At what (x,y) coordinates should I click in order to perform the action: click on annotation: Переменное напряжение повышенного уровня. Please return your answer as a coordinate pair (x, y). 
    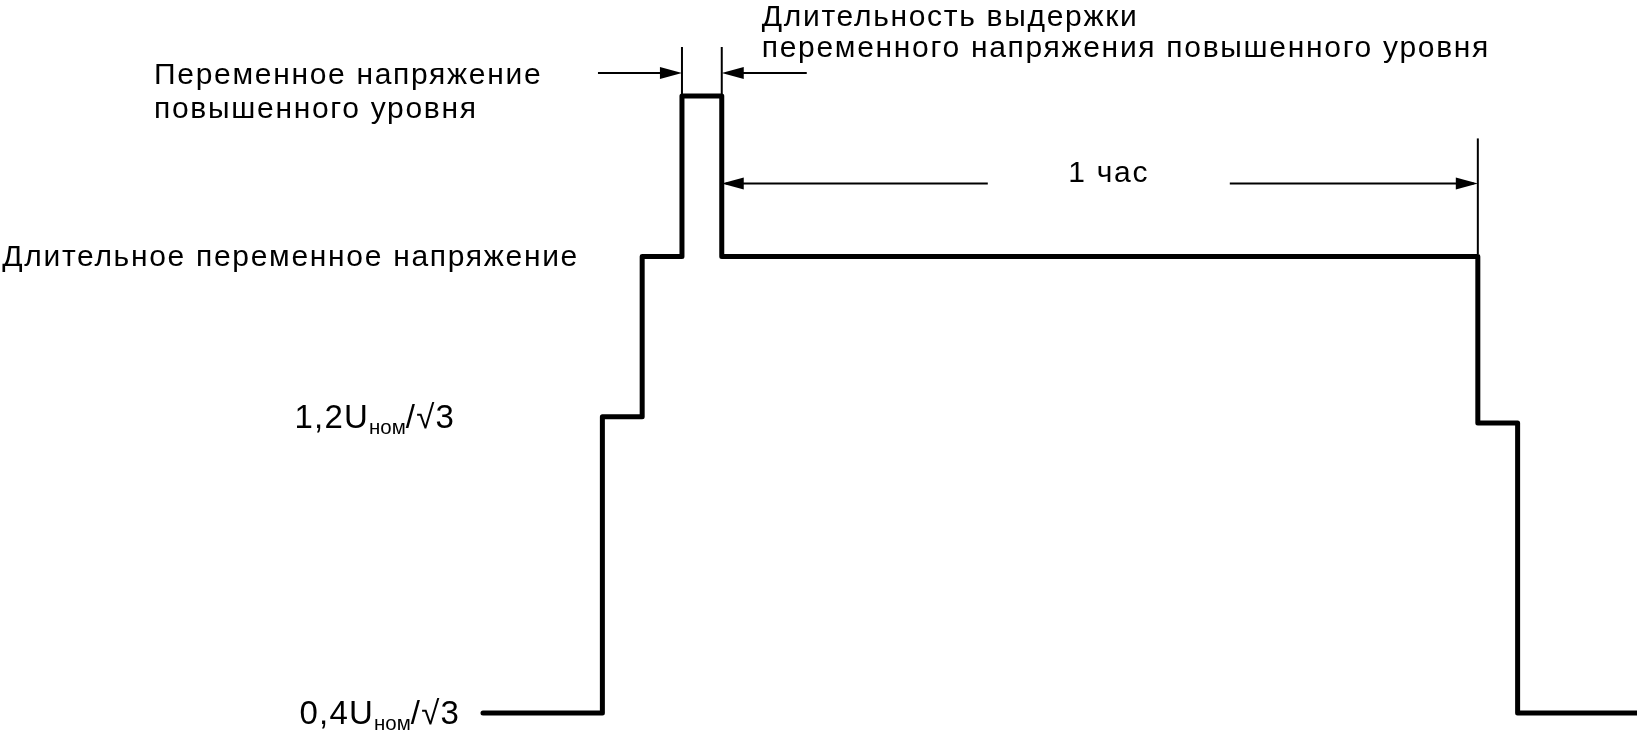
    Looking at the image, I should click on (348, 91).